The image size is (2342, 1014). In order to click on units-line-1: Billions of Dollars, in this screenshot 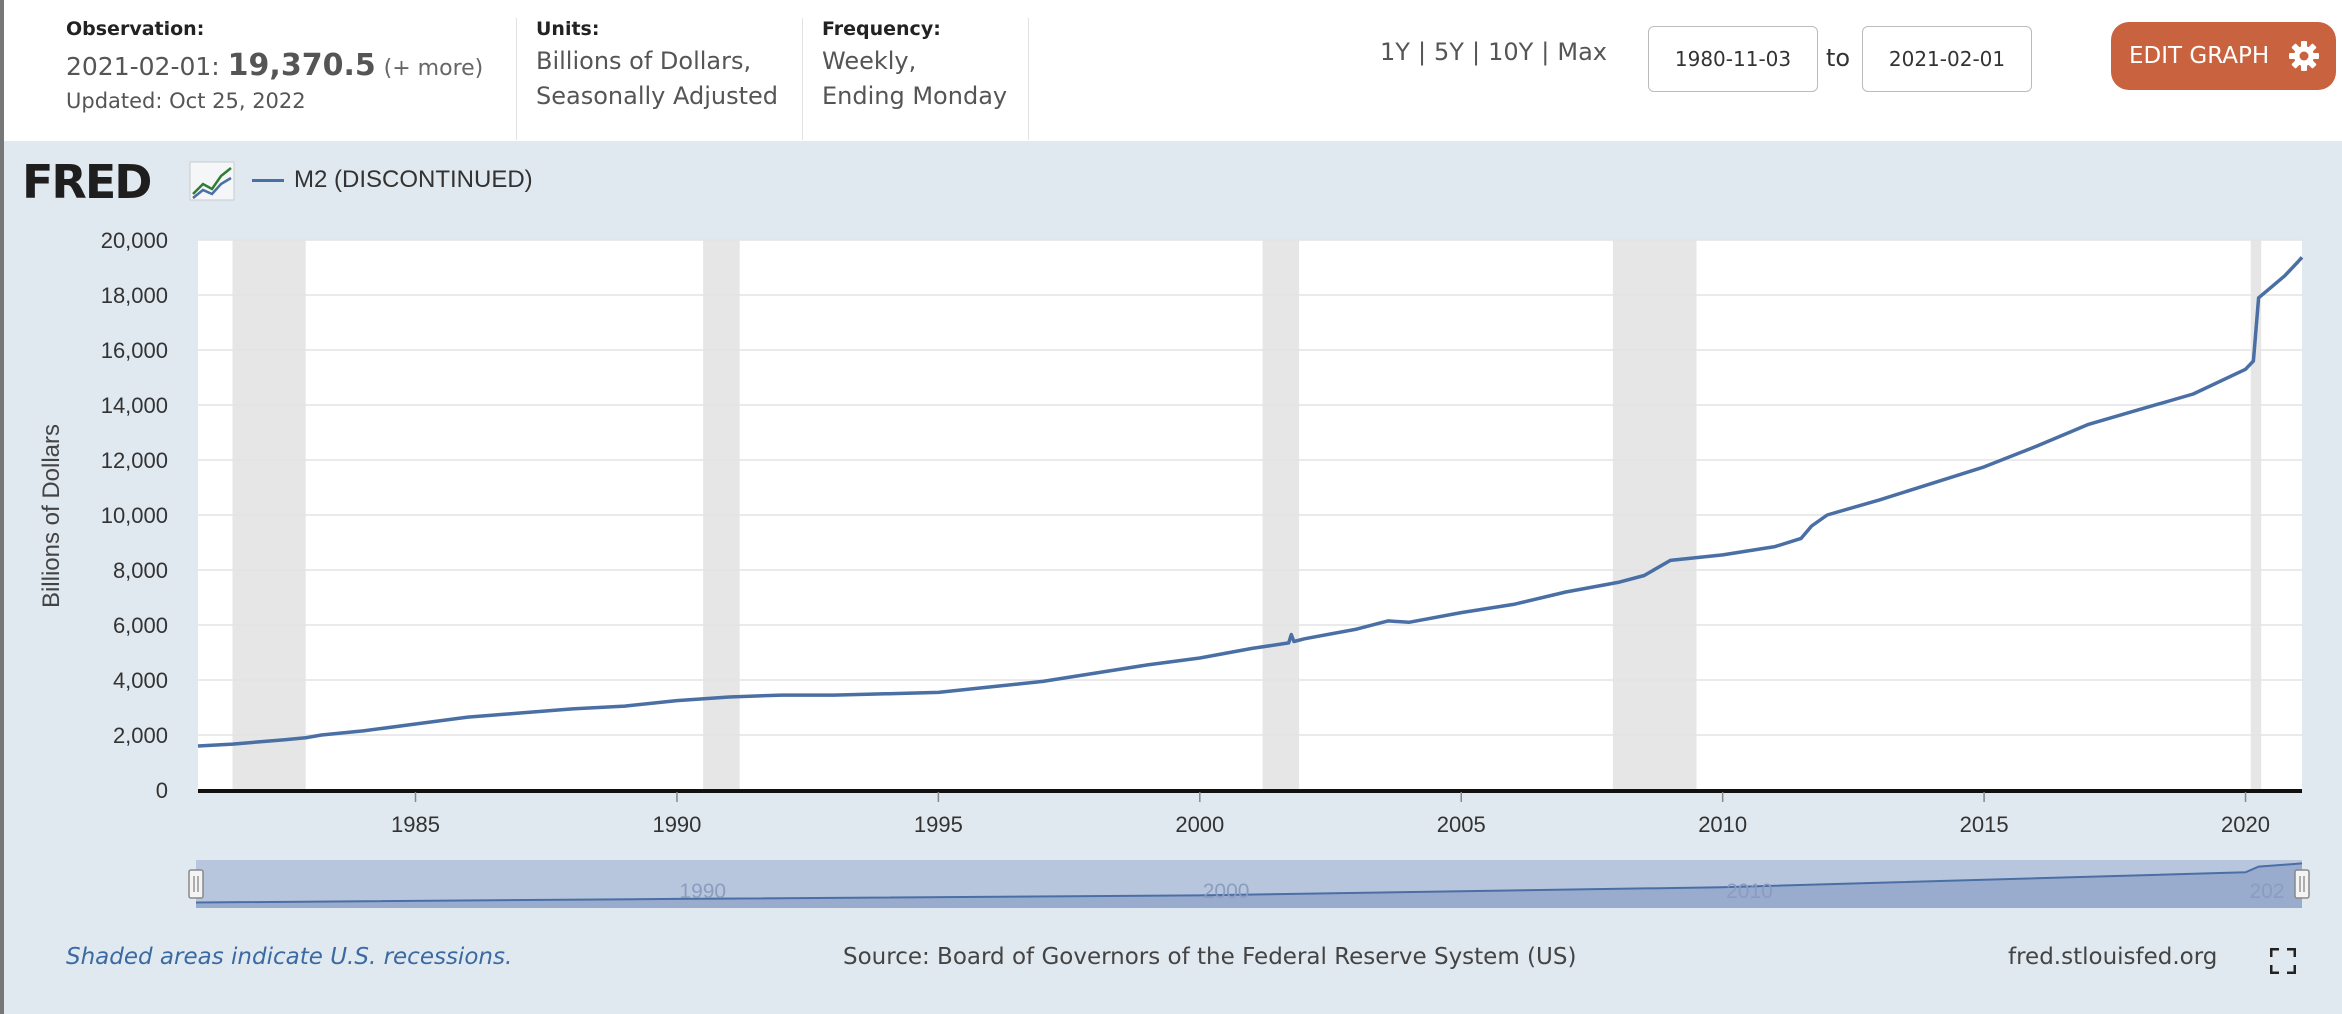, I will do `click(644, 61)`.